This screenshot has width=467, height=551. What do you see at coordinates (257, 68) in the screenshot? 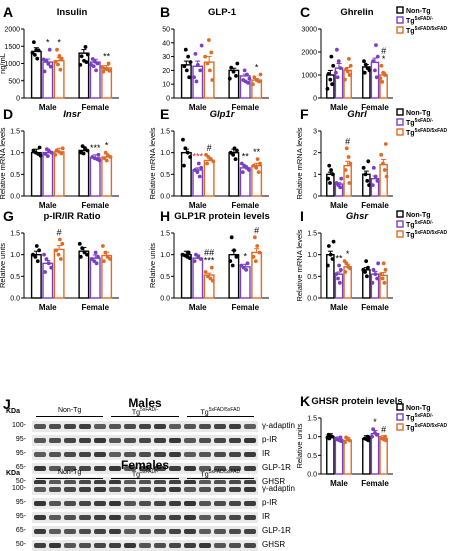
I see `significance-mark: *` at bounding box center [257, 68].